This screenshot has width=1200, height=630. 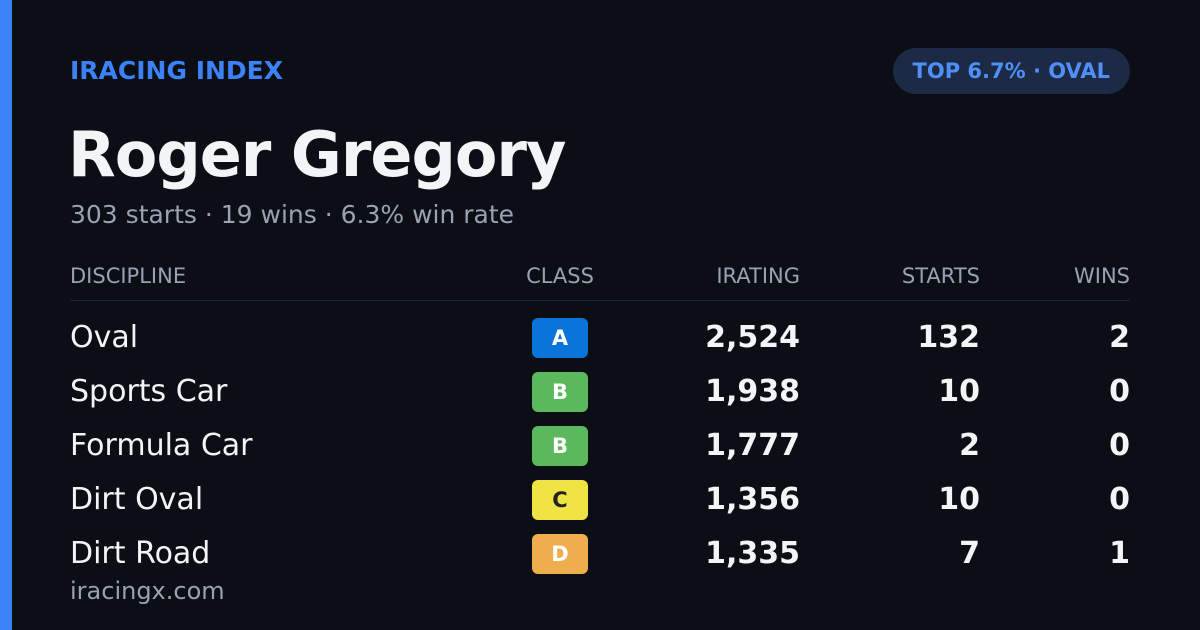 What do you see at coordinates (149, 391) in the screenshot?
I see `discipline: Sports Car` at bounding box center [149, 391].